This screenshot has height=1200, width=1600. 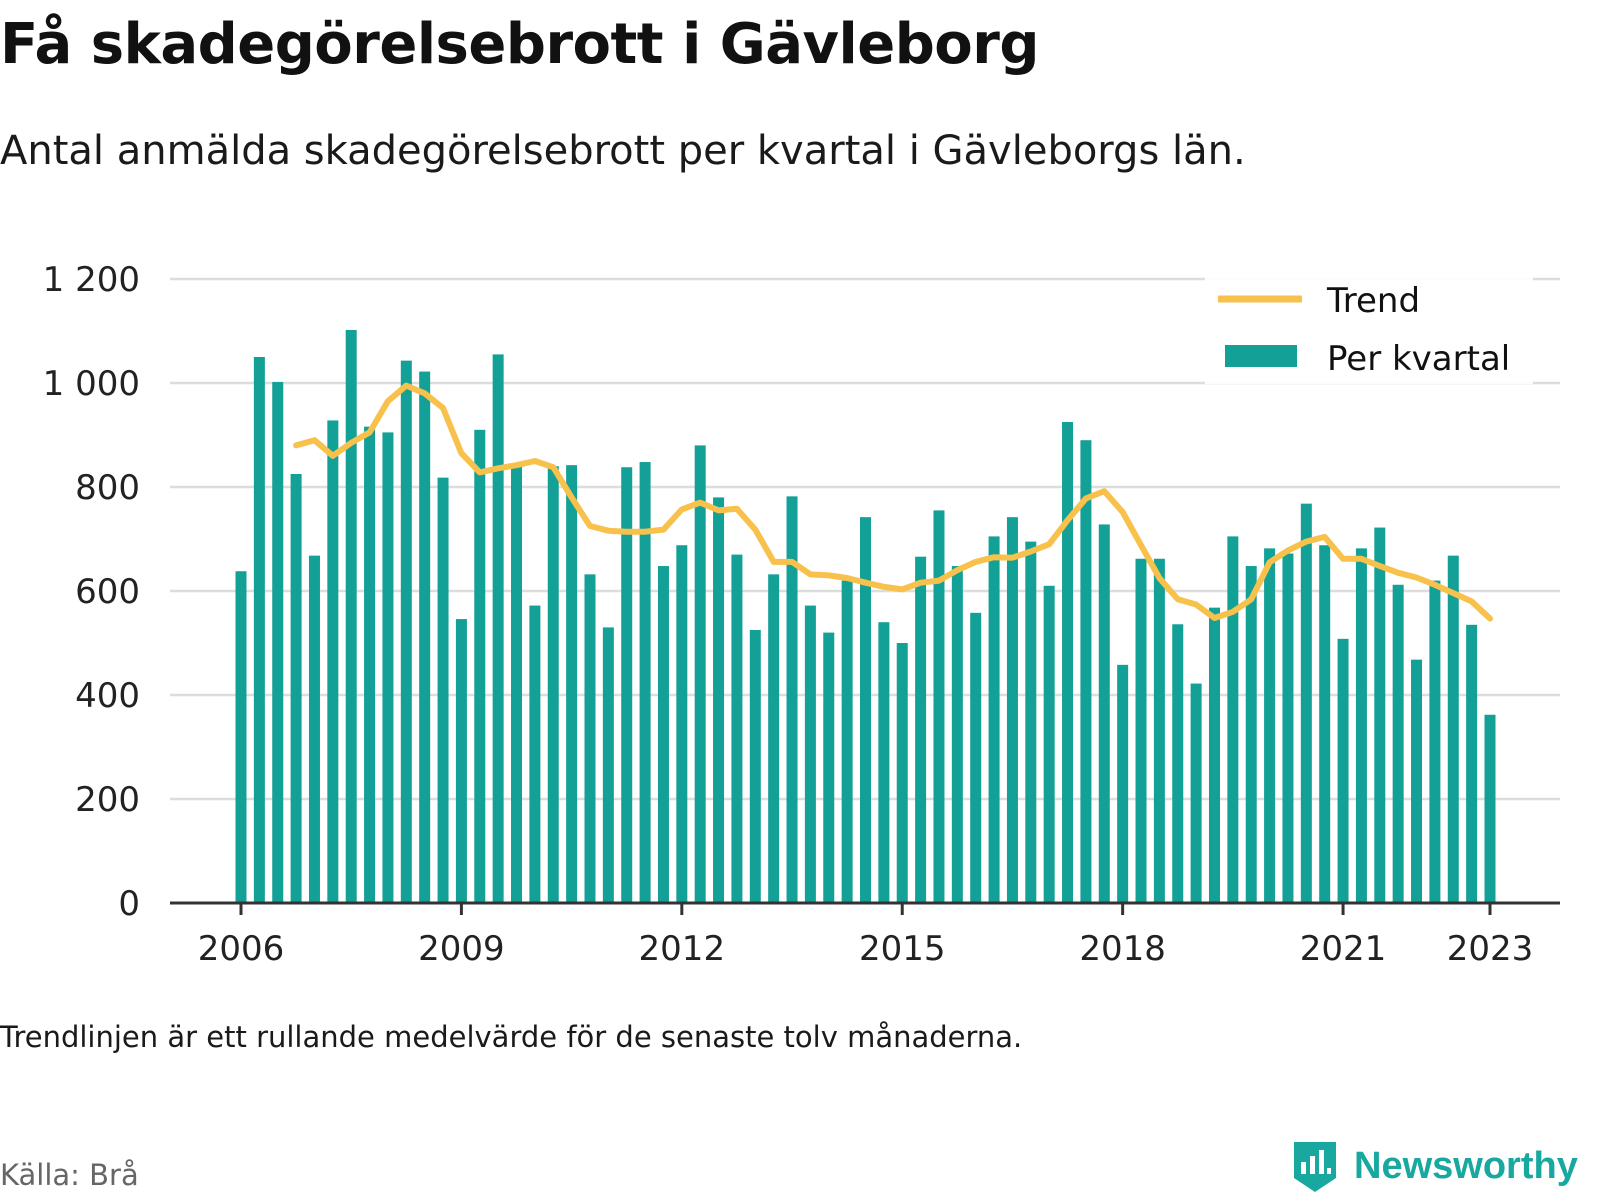 I want to click on legend-bar-label: Per kvartal, so click(x=1418, y=359).